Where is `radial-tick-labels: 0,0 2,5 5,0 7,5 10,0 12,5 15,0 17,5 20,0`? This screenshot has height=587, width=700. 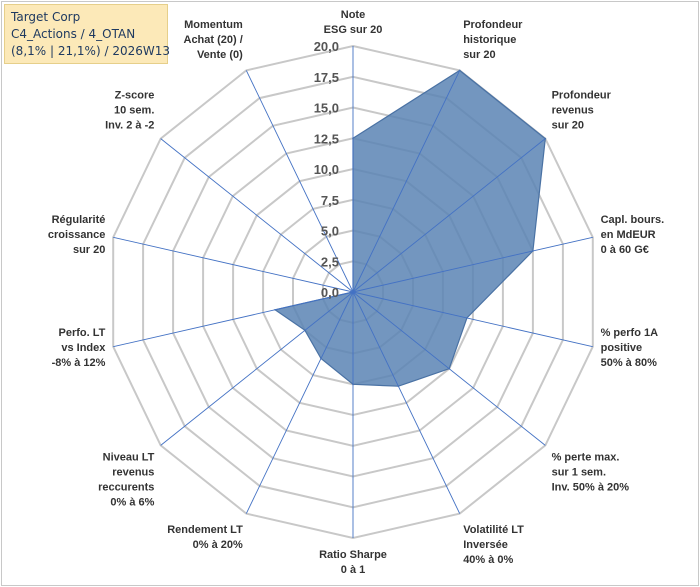
radial-tick-labels: 0,0 2,5 5,0 7,5 10,0 12,5 15,0 17,5 20,0 is located at coordinates (326, 169).